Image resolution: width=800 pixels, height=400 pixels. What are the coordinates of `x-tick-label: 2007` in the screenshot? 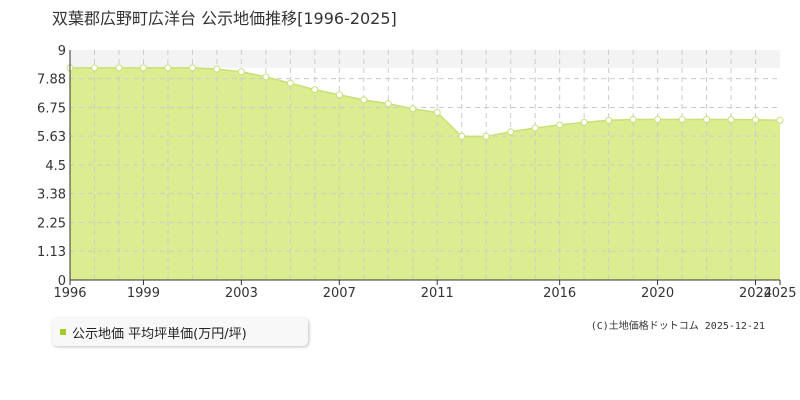 It's located at (339, 293).